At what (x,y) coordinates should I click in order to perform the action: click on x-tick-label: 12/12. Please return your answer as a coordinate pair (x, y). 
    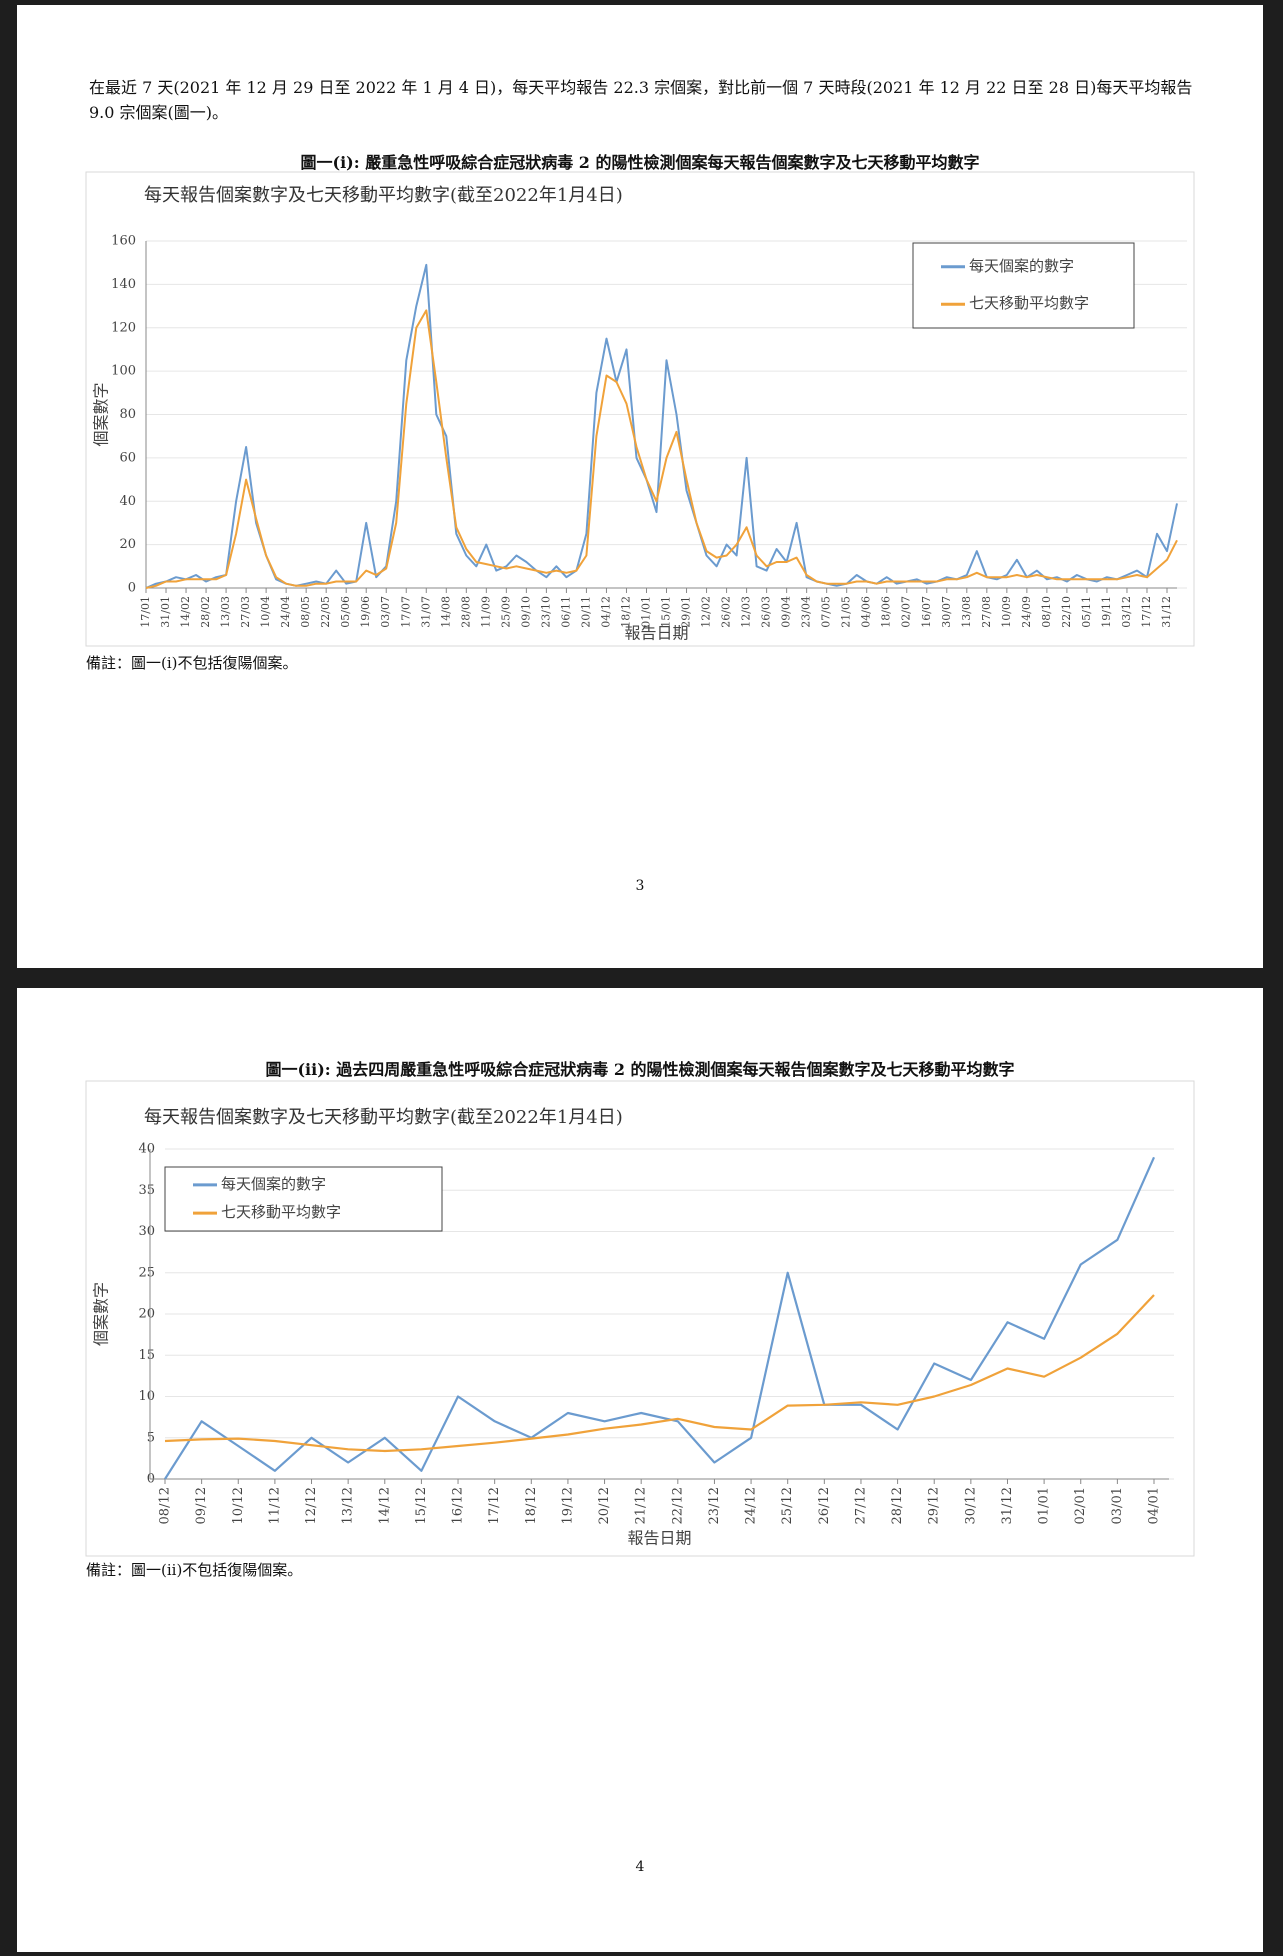
    Looking at the image, I should click on (311, 1505).